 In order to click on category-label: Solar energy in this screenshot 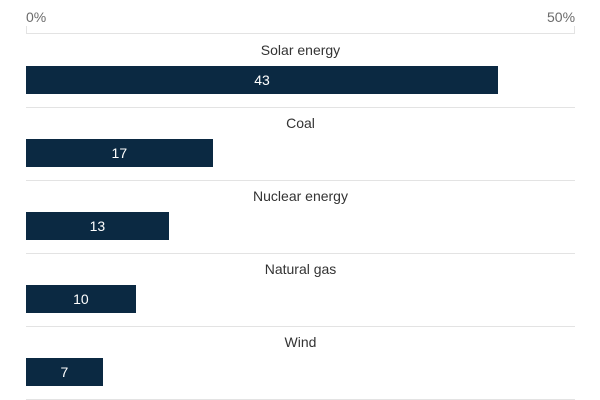, I will do `click(300, 50)`.